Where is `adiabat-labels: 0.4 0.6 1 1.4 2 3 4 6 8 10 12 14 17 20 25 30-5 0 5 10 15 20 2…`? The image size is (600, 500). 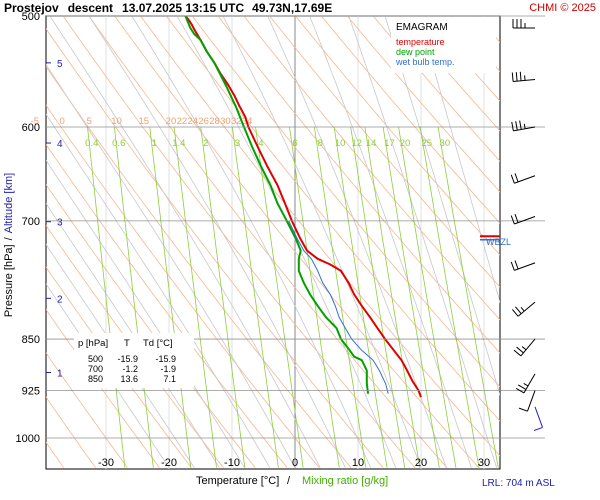 adiabat-labels: 0.4 0.6 1 1.4 2 3 4 6 8 10 12 14 17 20 25 30-5 0 5 10 15 20 2… is located at coordinates (240, 132).